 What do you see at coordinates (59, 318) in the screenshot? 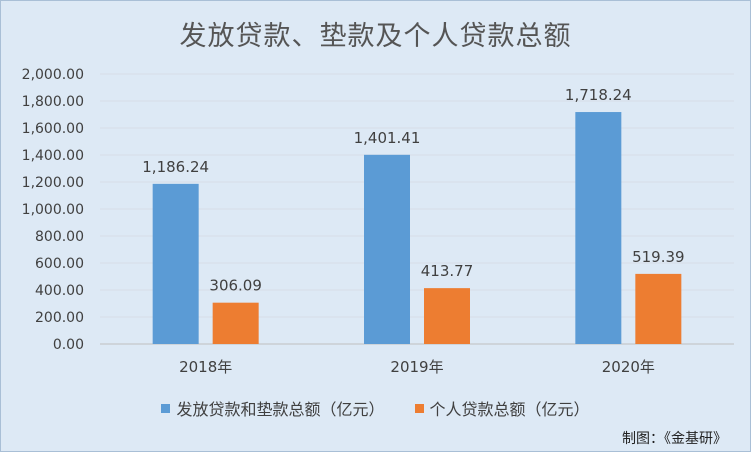
I see `y-tick-label: 200.00` at bounding box center [59, 318].